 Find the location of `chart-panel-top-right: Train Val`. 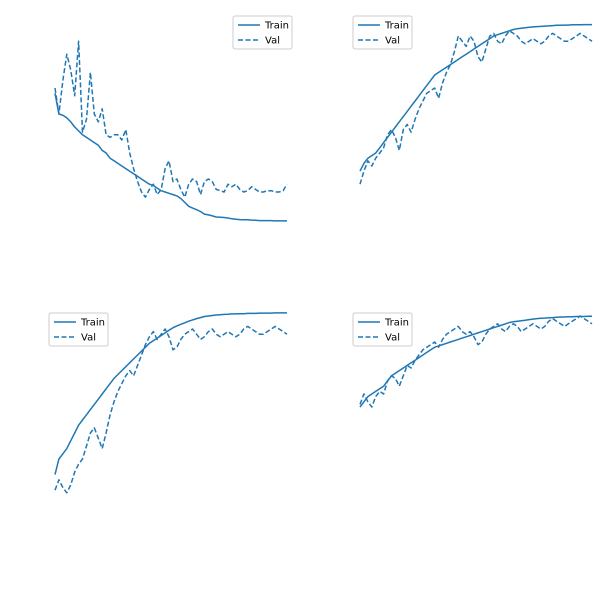

chart-panel-top-right: Train Val is located at coordinates (472, 100).